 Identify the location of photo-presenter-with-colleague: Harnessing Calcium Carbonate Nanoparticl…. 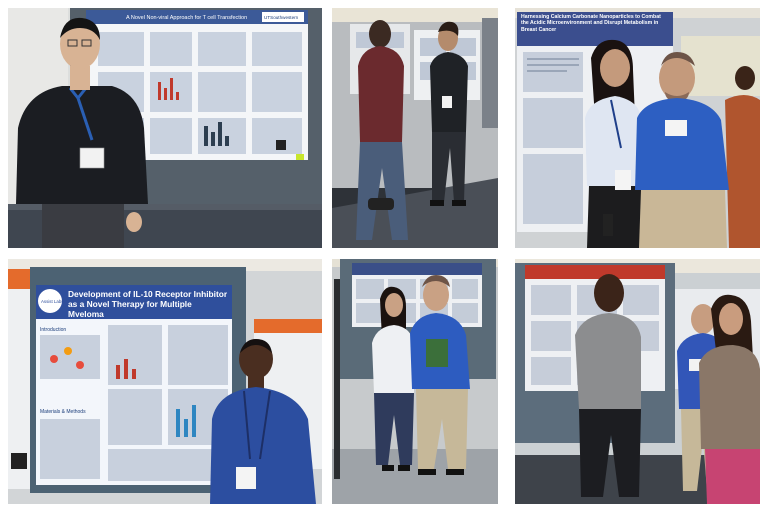
(637, 128).